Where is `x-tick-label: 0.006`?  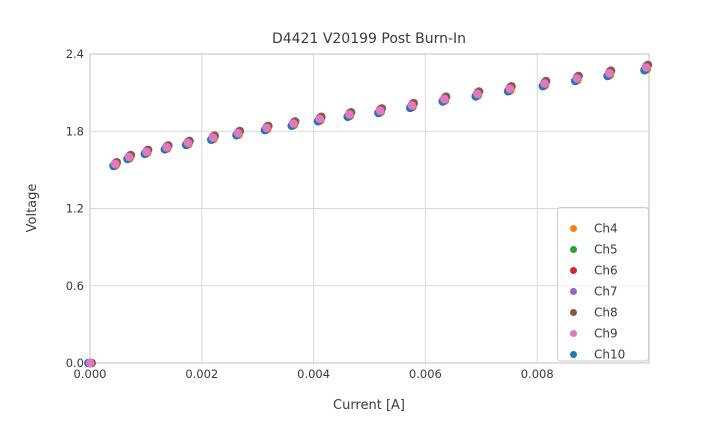
x-tick-label: 0.006 is located at coordinates (425, 374).